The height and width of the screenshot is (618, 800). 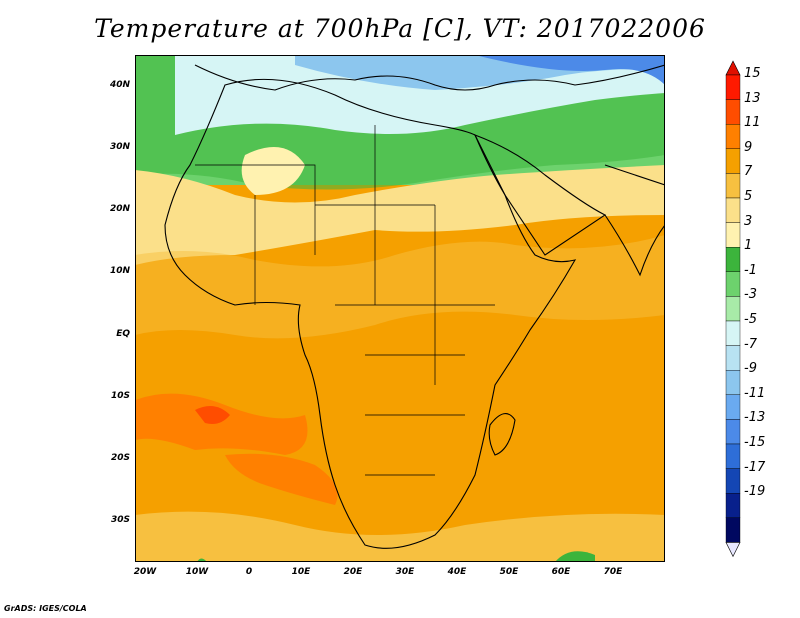 I want to click on madagascar, so click(x=502, y=434).